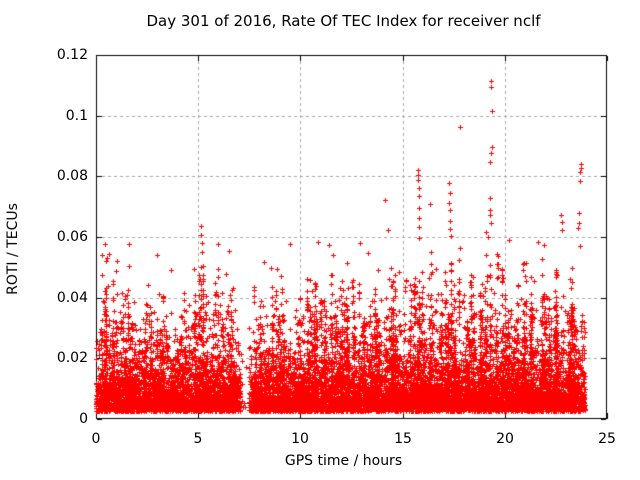 This screenshot has height=480, width=640. I want to click on y-tick-label: 0.12, so click(72, 55).